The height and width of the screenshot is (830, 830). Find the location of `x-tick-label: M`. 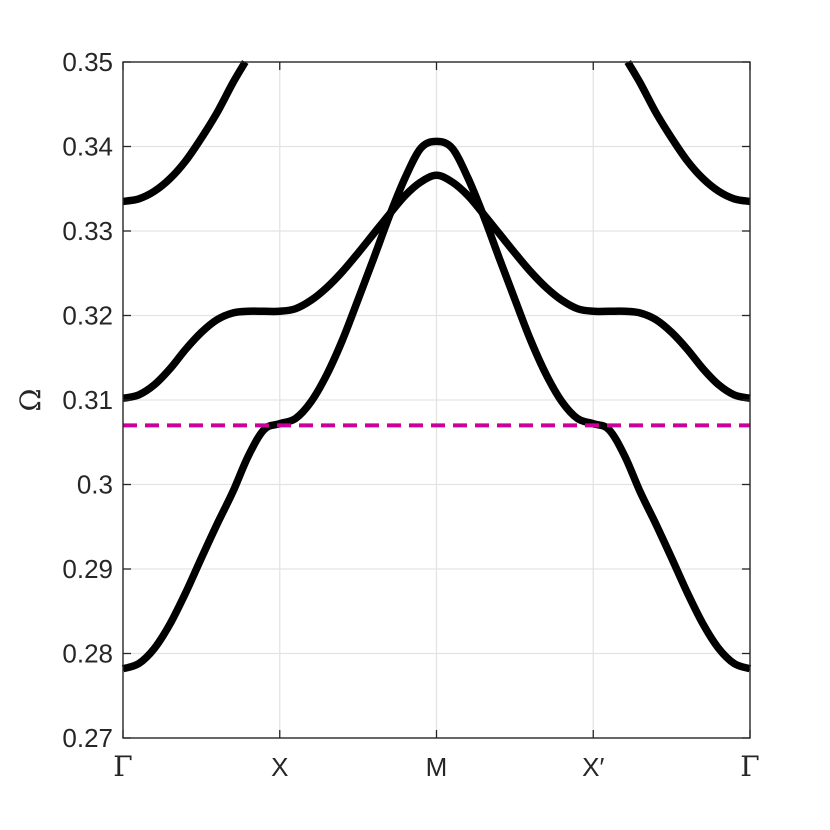

x-tick-label: M is located at coordinates (437, 767).